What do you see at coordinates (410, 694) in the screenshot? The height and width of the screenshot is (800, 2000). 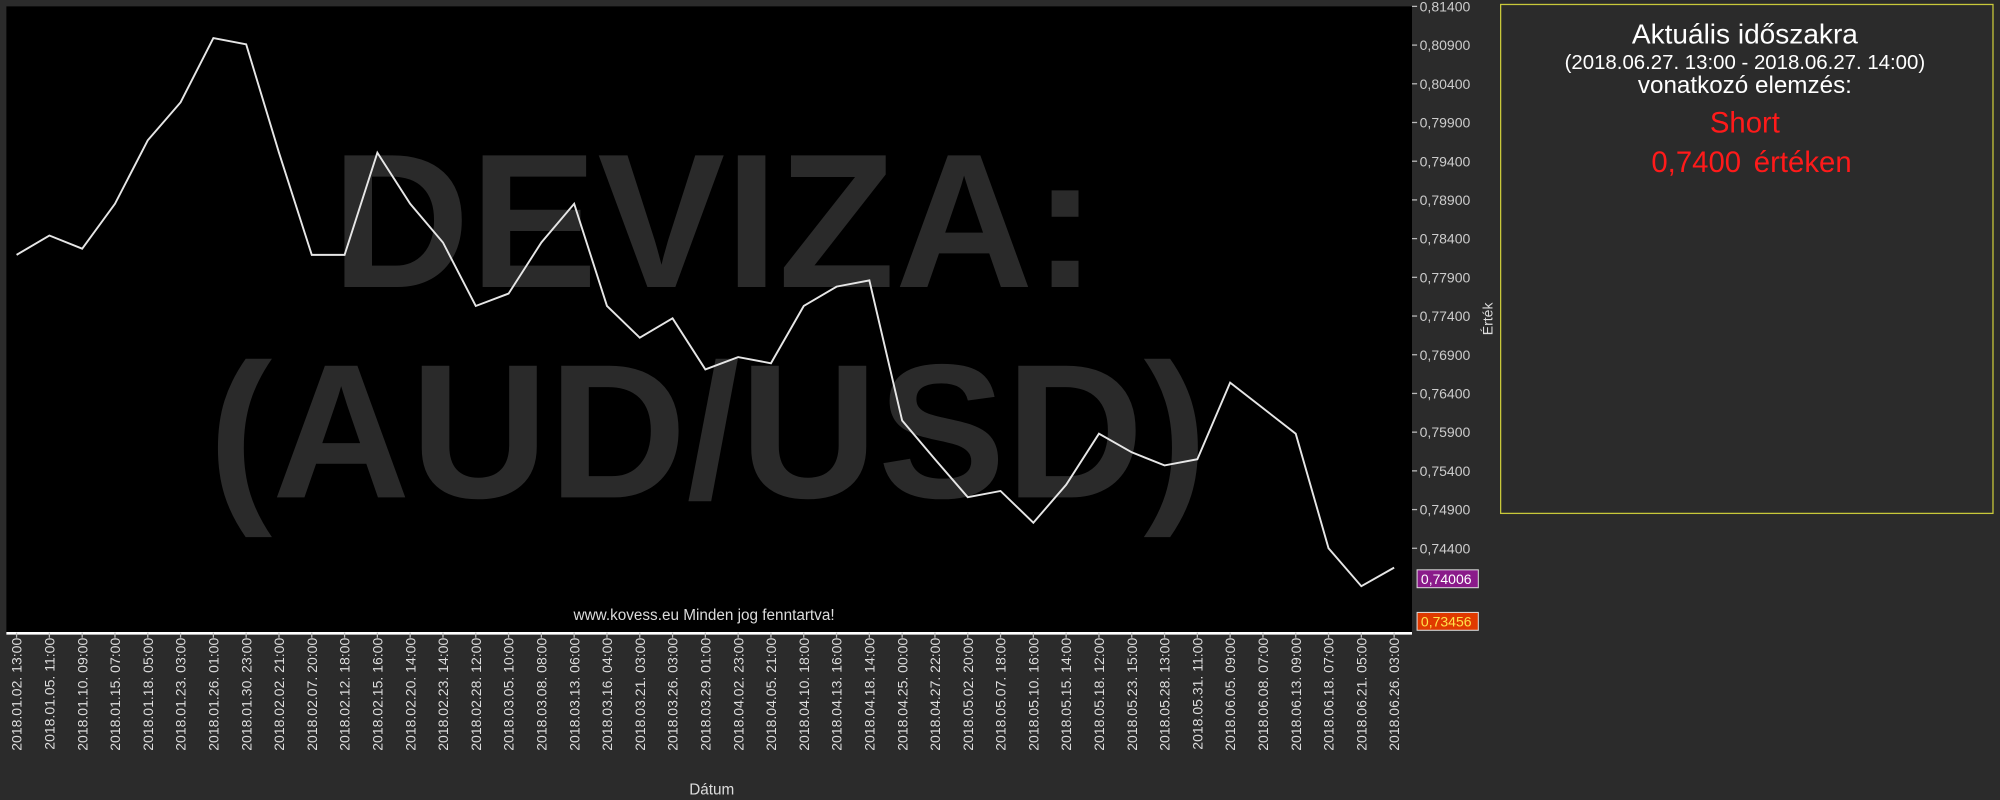 I see `x-tick-label: 2018.02.20. 14:00` at bounding box center [410, 694].